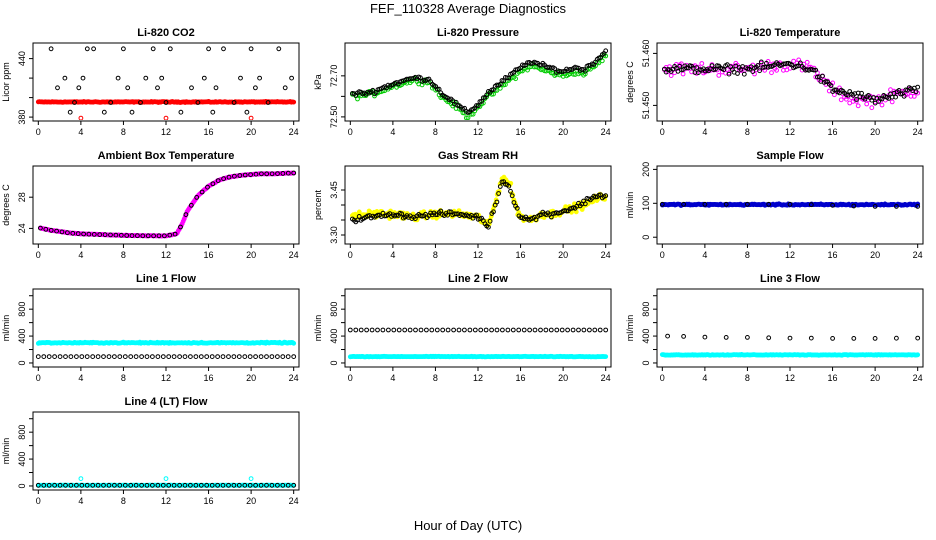 The width and height of the screenshot is (936, 540). I want to click on panel-co2: Li-820 CO2 Licor ppm 0 4 8 12 16 20 24 380 440, so click(150, 82).